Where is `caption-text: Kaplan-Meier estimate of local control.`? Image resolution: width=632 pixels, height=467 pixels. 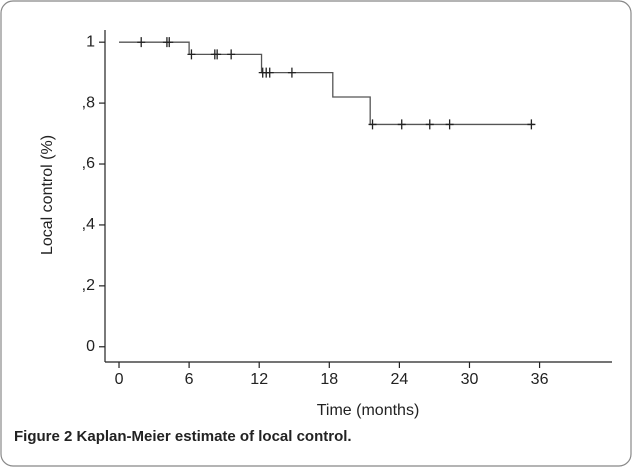
caption-text: Kaplan-Meier estimate of local control. is located at coordinates (214, 436).